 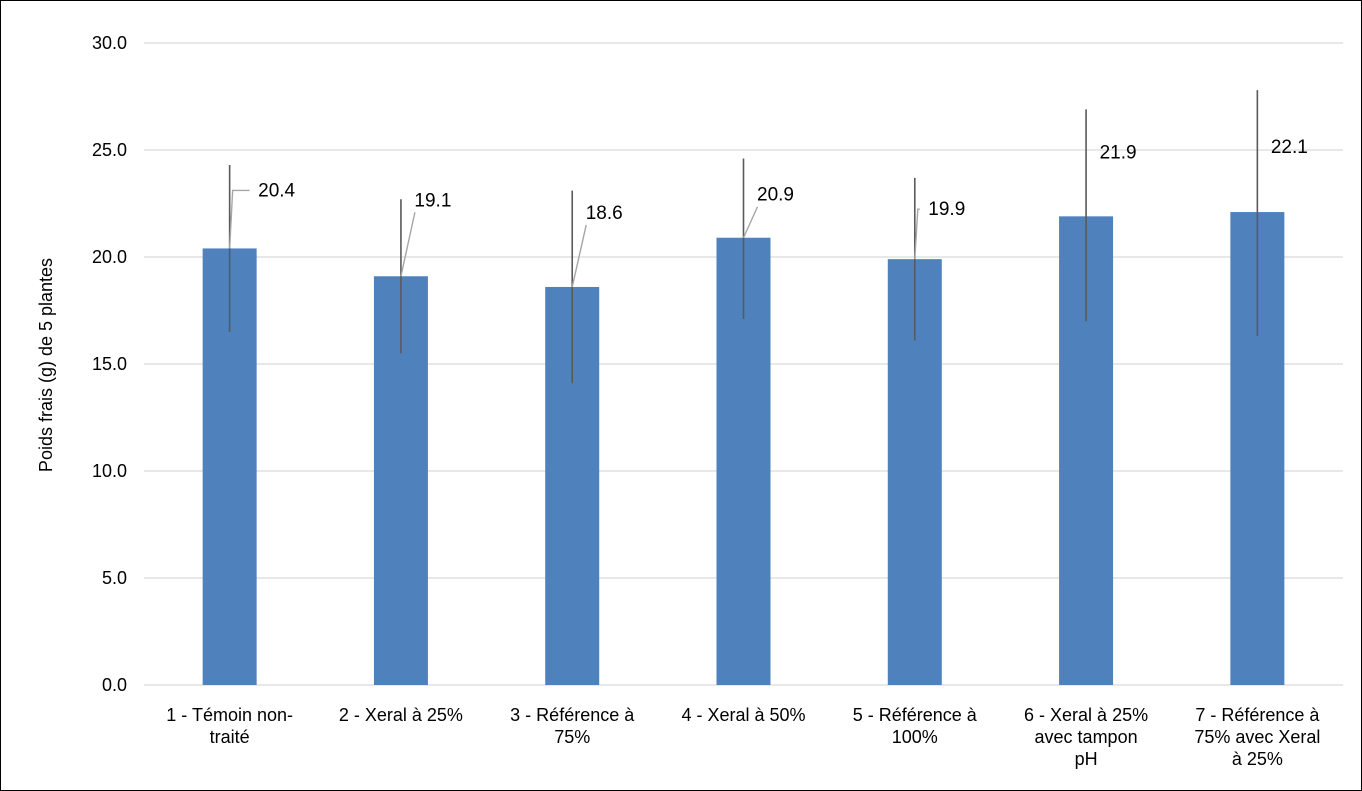 I want to click on y-tick-label: 20.0, so click(x=109, y=257).